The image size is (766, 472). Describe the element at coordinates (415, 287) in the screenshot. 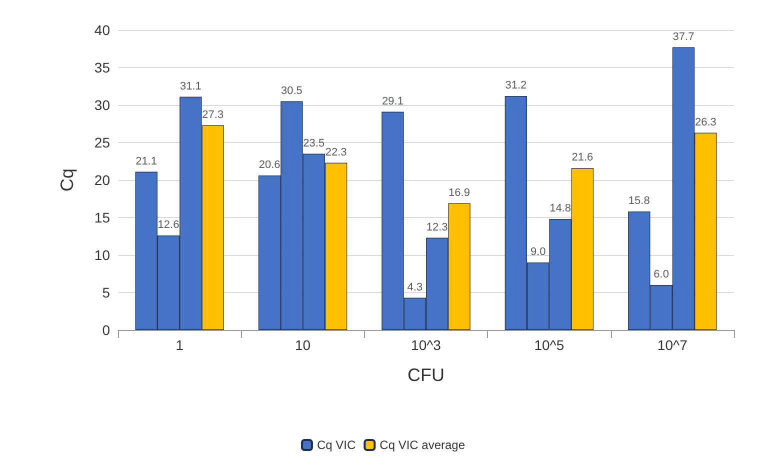

I see `data-label: 4.3` at that location.